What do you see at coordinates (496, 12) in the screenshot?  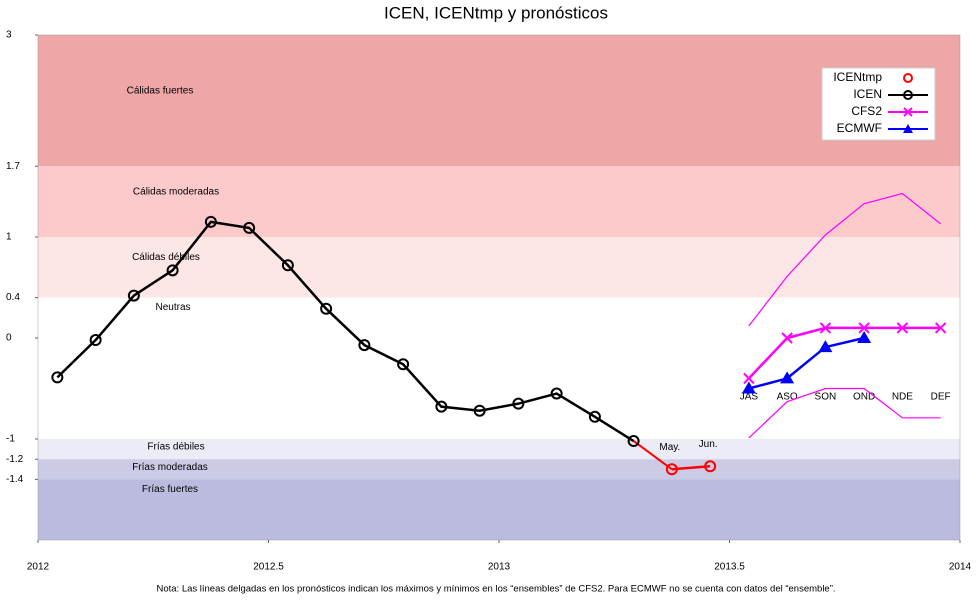 I see `chart-title: ICEN, ICENtmp y pronósticos` at bounding box center [496, 12].